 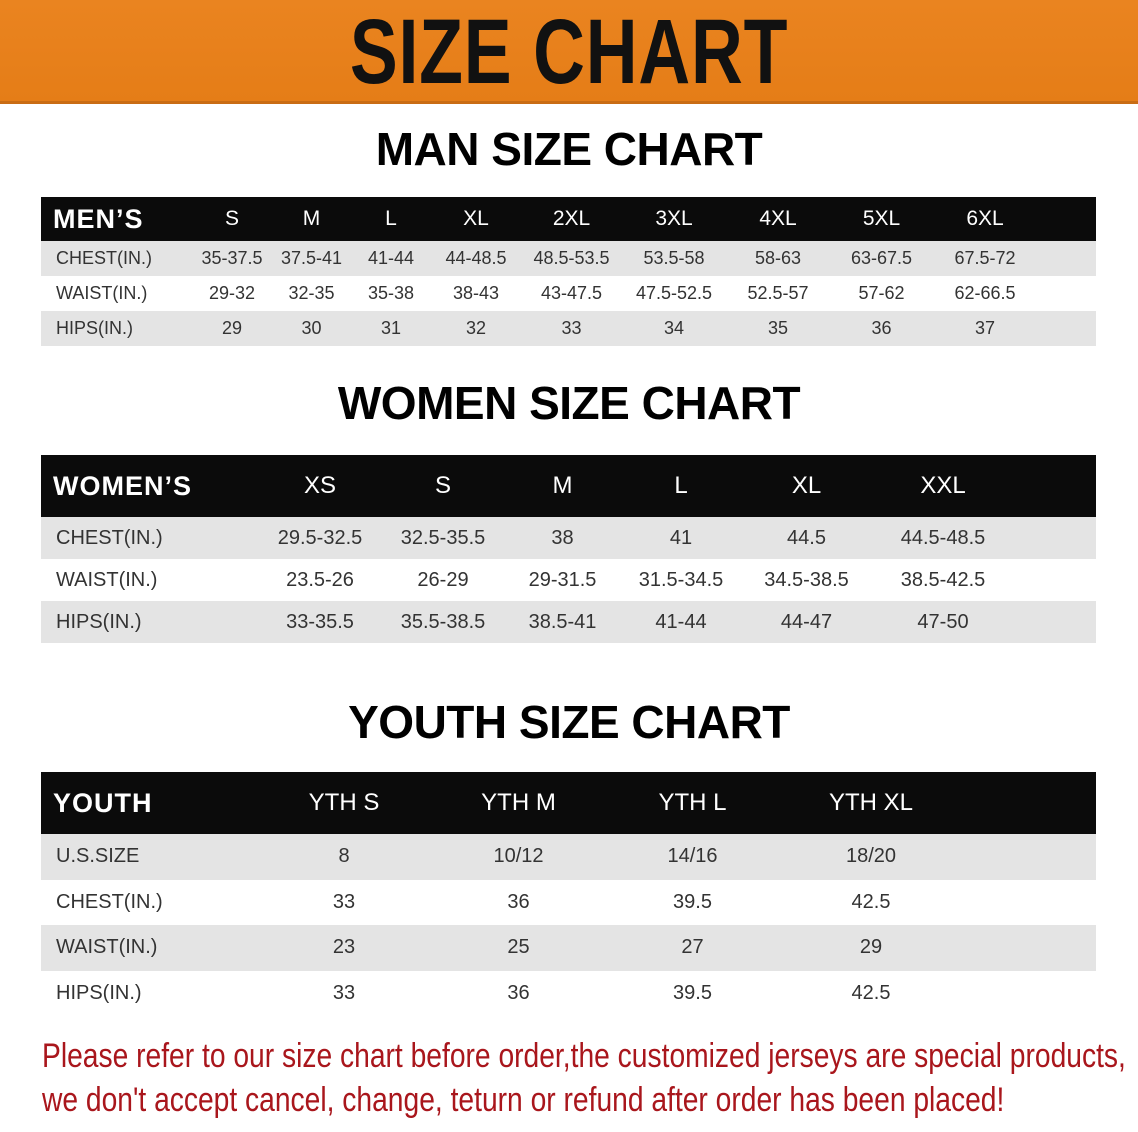 What do you see at coordinates (562, 538) in the screenshot?
I see `measurement-value: 38` at bounding box center [562, 538].